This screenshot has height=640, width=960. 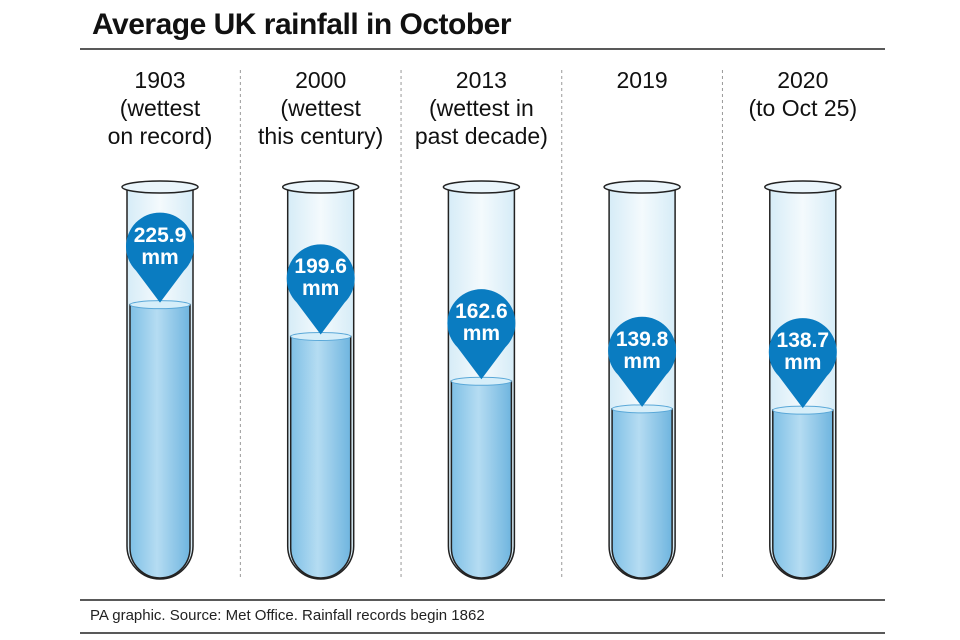 What do you see at coordinates (160, 108) in the screenshot?
I see `category-label: 1903 (wettest on record)` at bounding box center [160, 108].